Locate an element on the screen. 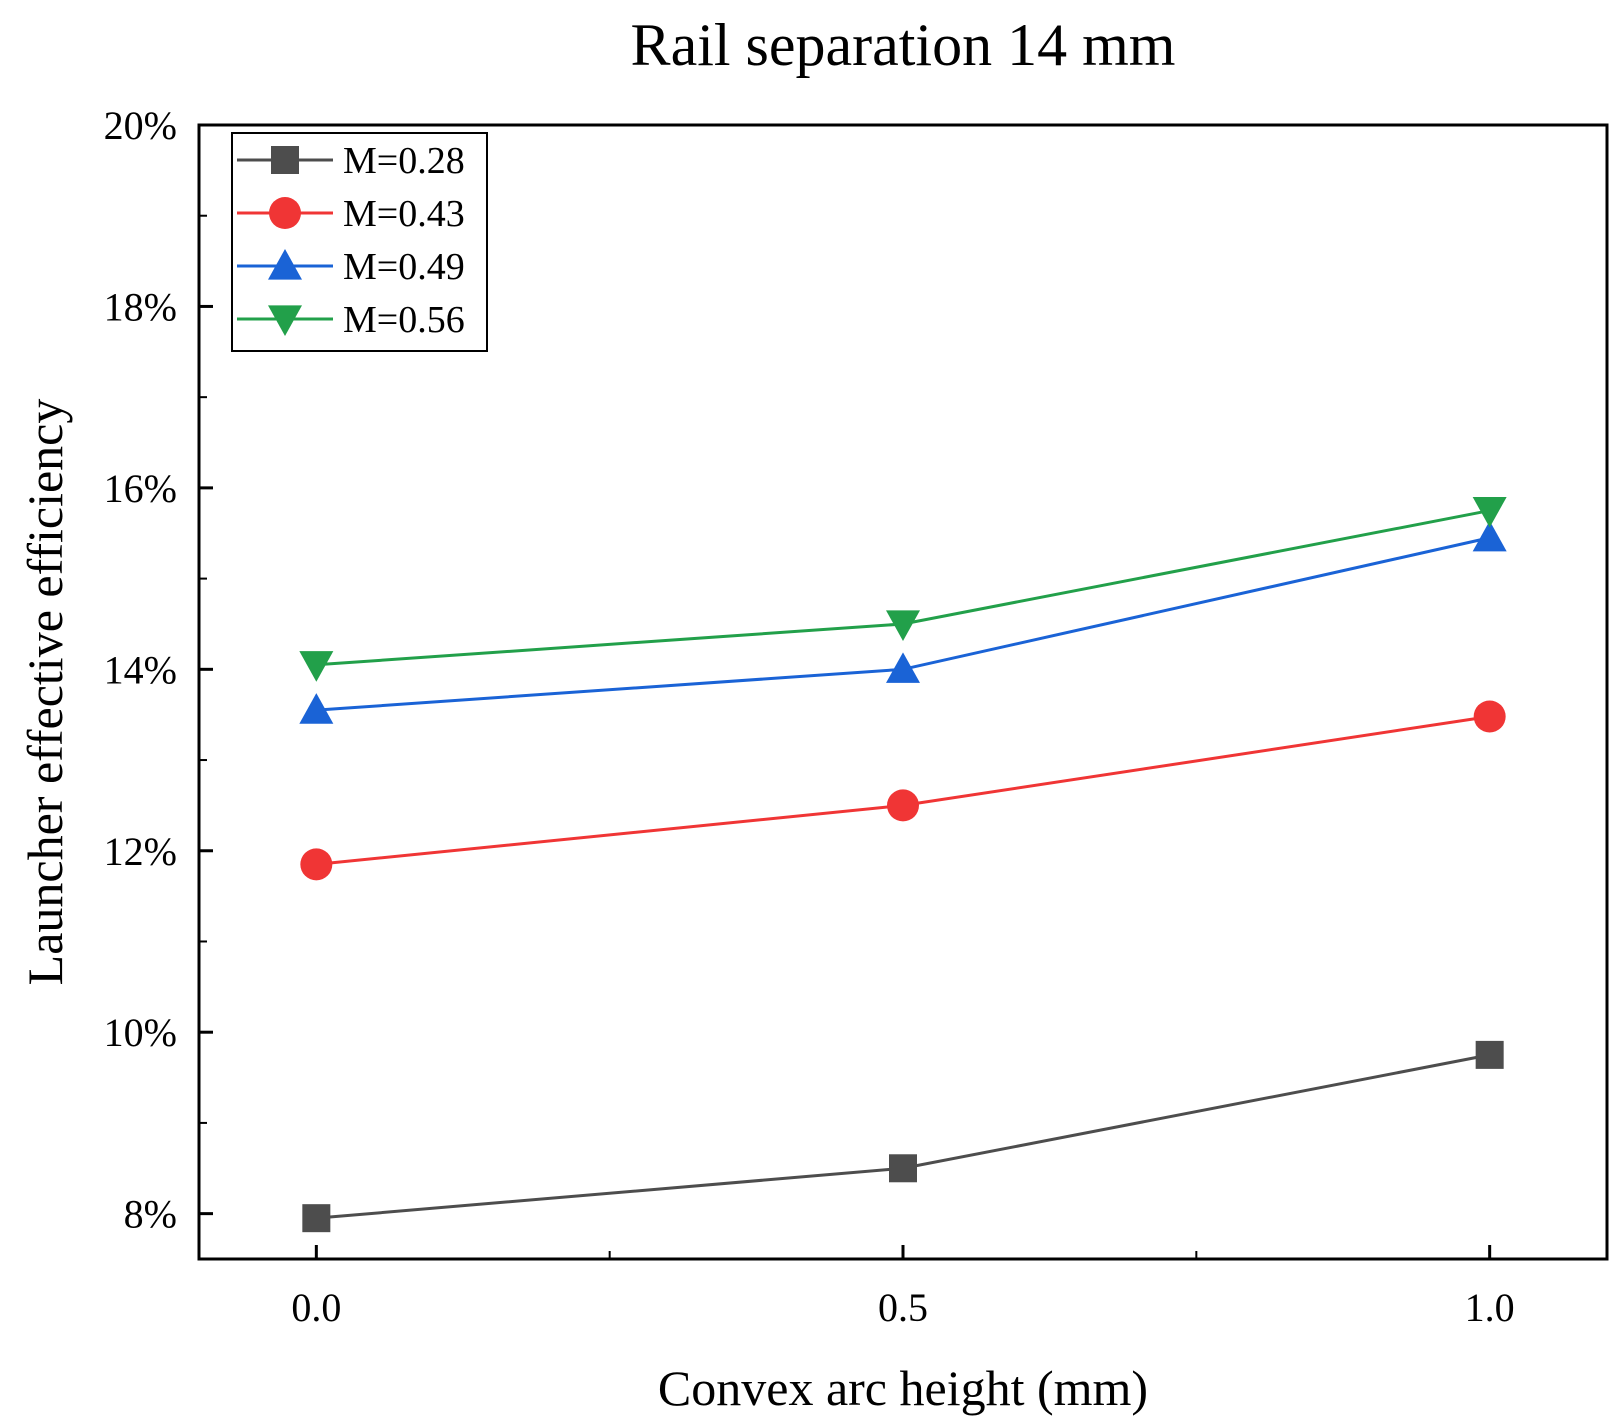  y-axis-label: Launcher effective efficiency is located at coordinates (45, 692).